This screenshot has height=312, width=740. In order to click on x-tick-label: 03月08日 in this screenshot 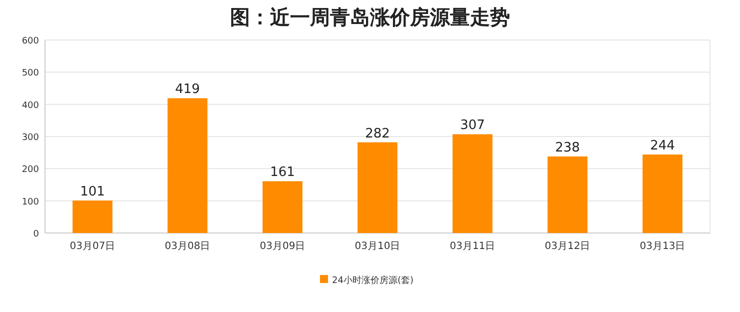, I will do `click(187, 246)`.